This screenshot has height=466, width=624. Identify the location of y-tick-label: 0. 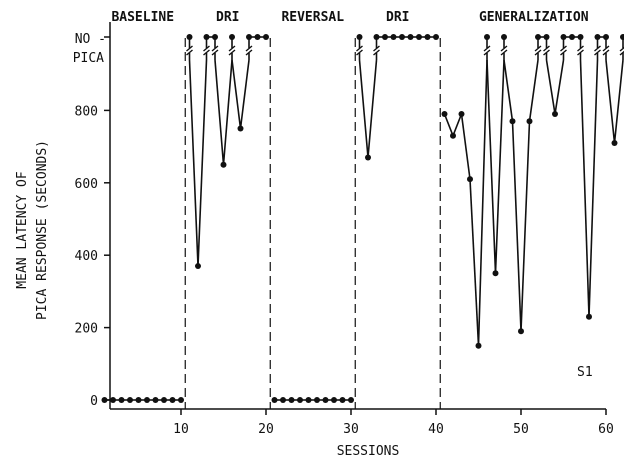
(94, 401).